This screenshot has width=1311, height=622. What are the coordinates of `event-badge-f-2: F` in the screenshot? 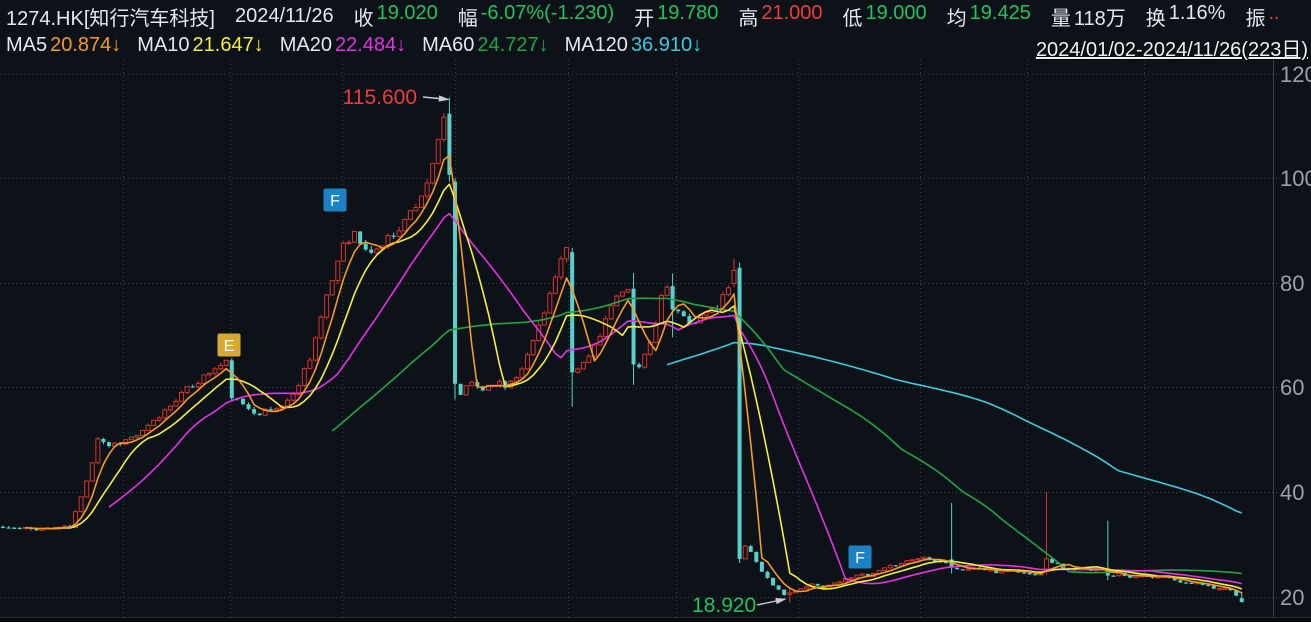 It's located at (860, 557).